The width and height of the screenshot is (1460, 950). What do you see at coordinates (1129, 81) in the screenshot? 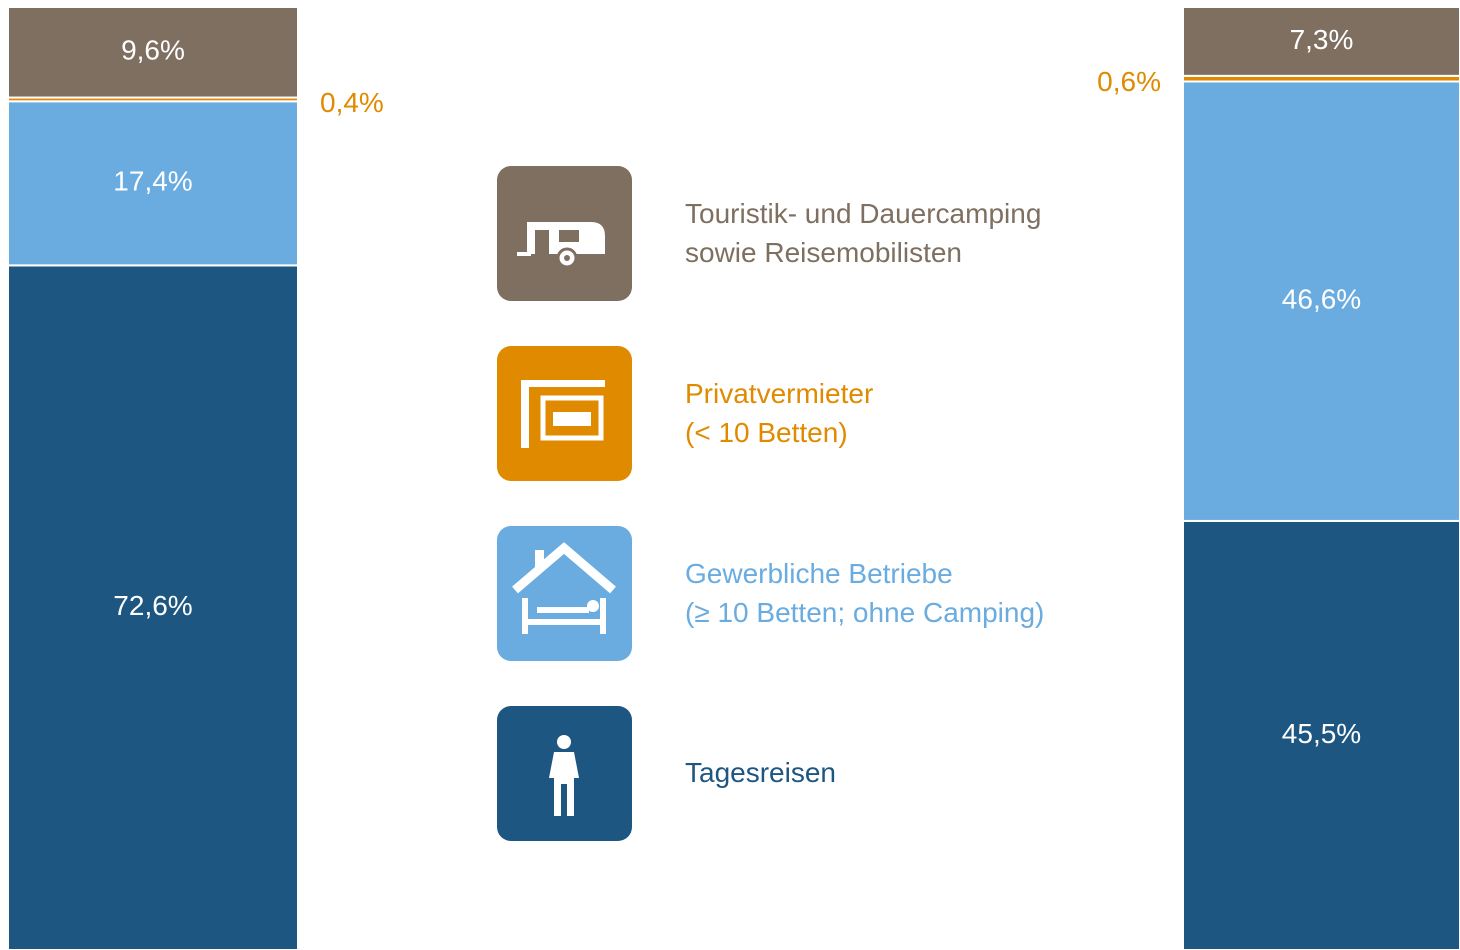
I see `value-label: 0,6%` at bounding box center [1129, 81].